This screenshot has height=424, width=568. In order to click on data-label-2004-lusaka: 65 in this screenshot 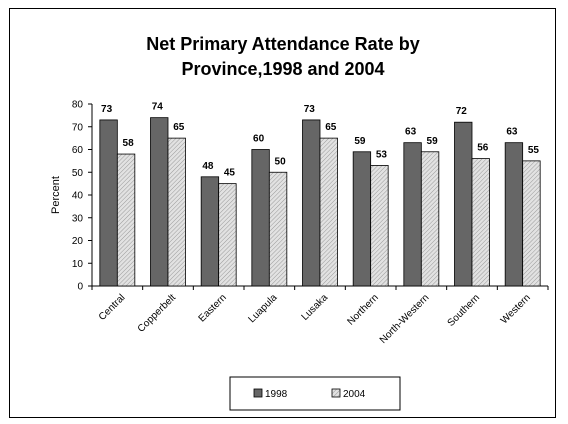, I will do `click(331, 127)`.